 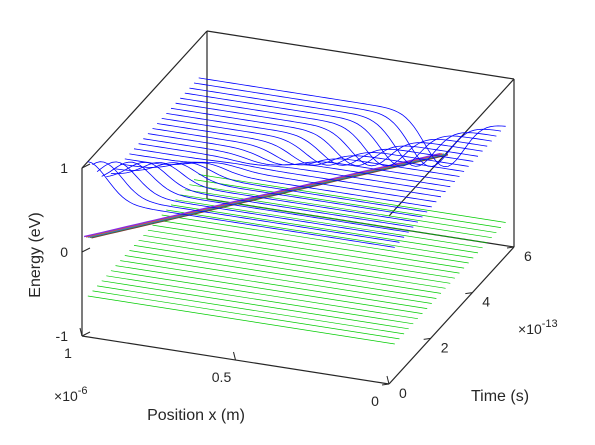 I want to click on y-tick-label: 2, so click(x=445, y=347).